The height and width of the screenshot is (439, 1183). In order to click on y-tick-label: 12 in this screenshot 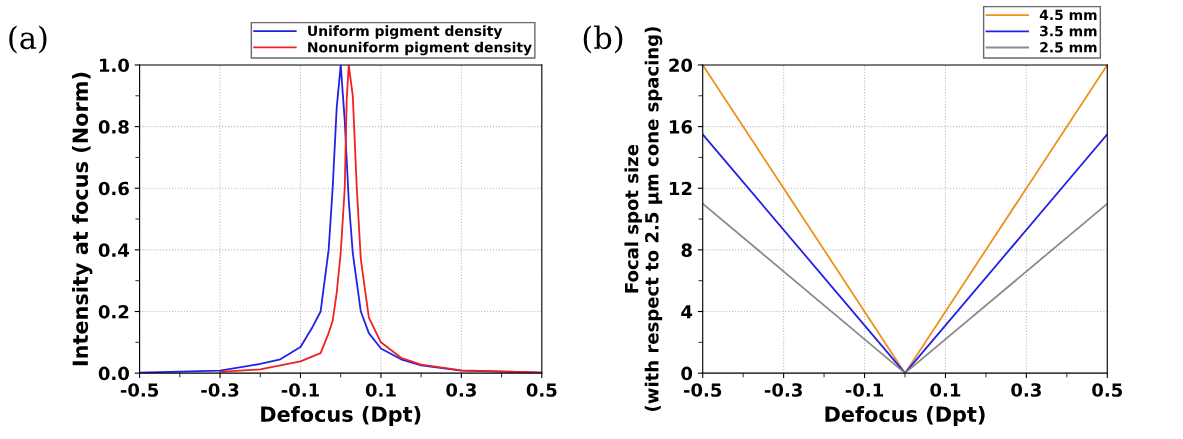, I will do `click(680, 188)`.